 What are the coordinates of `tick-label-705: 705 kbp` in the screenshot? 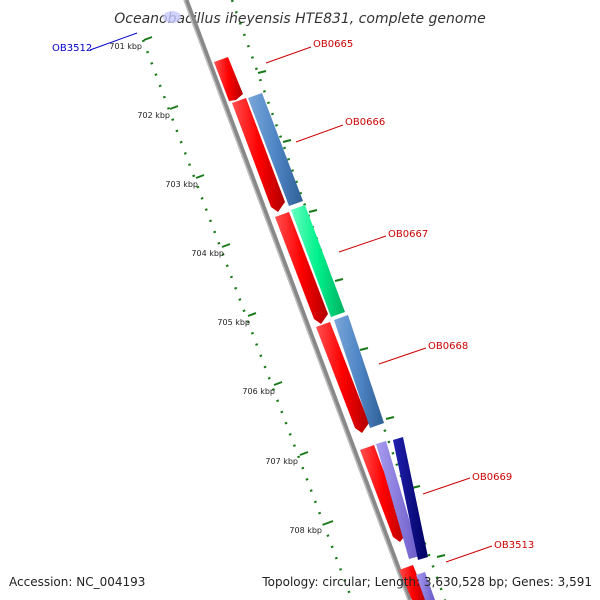 It's located at (233, 322).